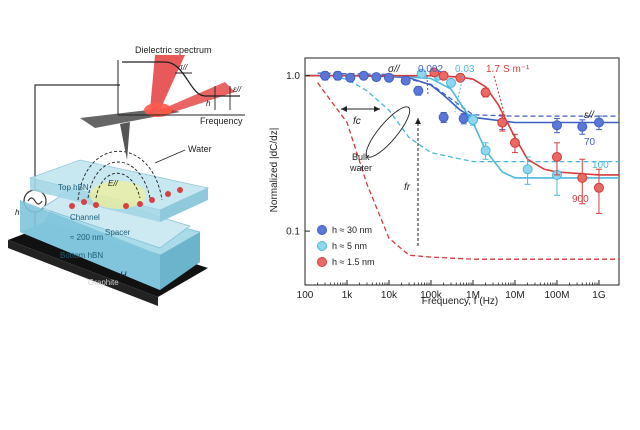 The image size is (640, 430). Describe the element at coordinates (590, 142) in the screenshot. I see `eps-value-30nm: 70` at that location.